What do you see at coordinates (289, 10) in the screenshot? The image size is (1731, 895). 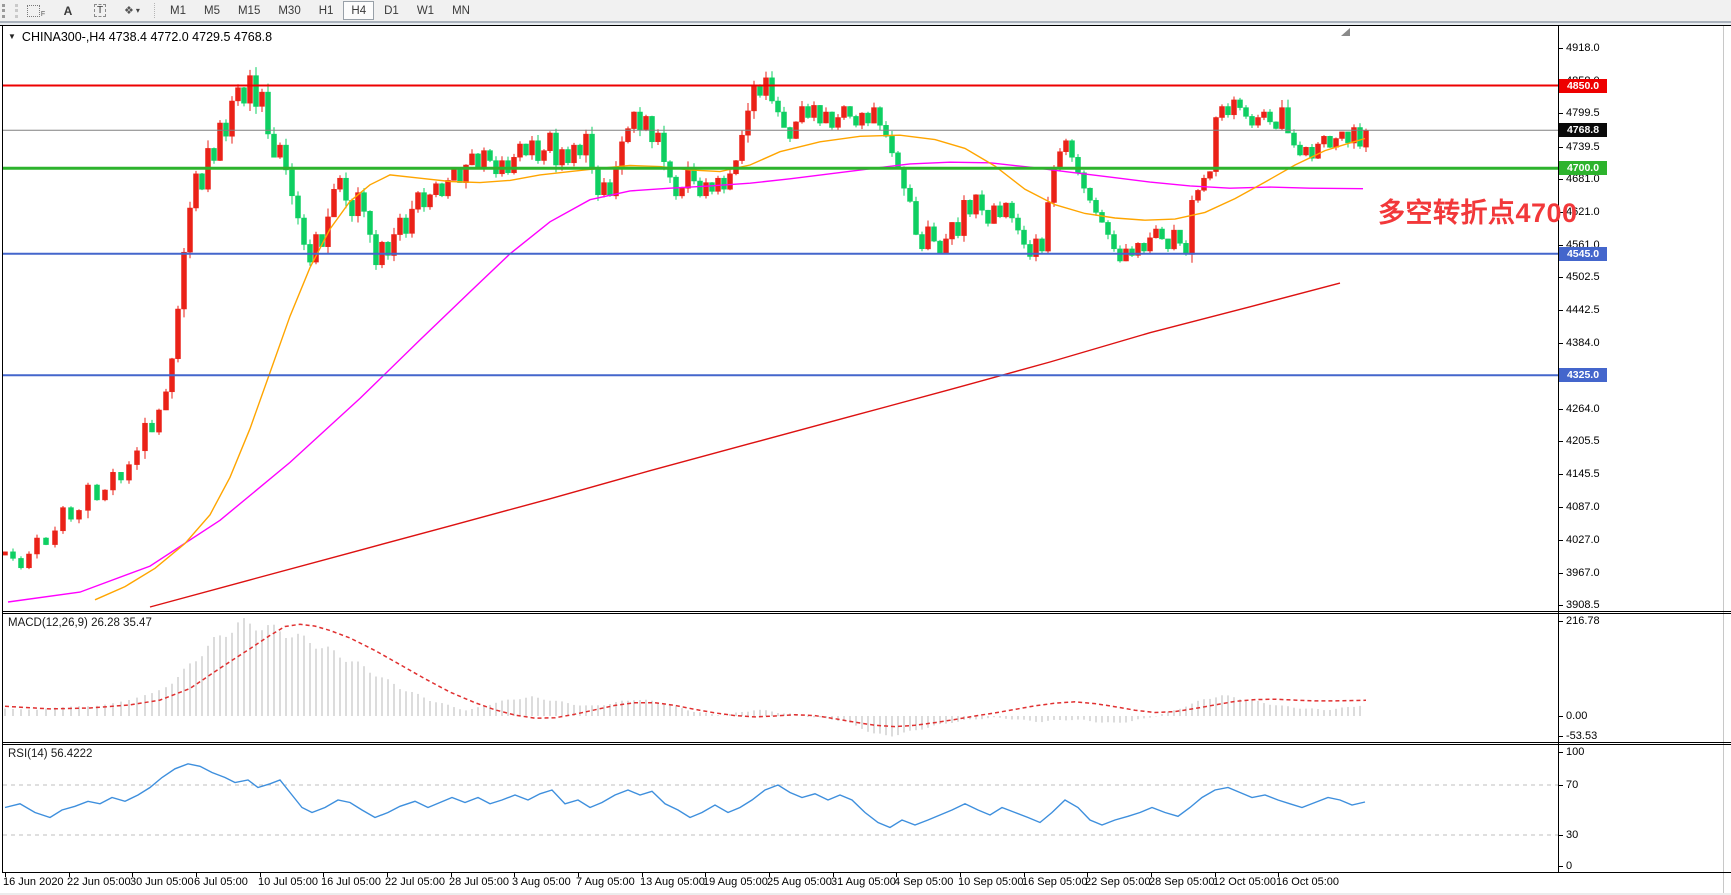 I see `timeframe-button-m30: M30` at bounding box center [289, 10].